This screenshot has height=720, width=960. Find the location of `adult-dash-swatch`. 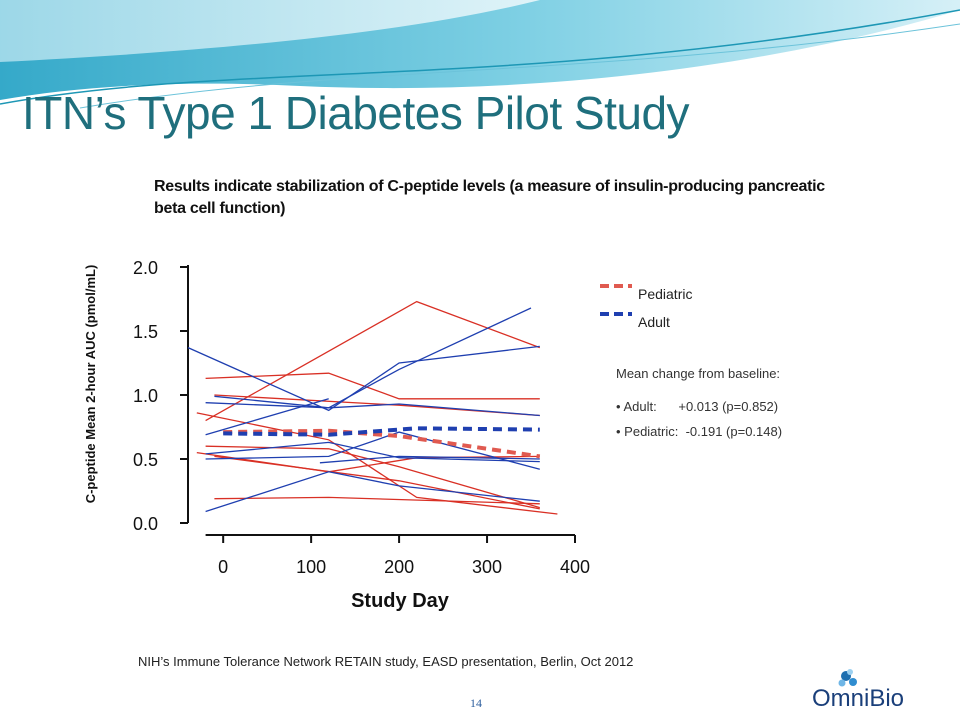

adult-dash-swatch is located at coordinates (616, 314).